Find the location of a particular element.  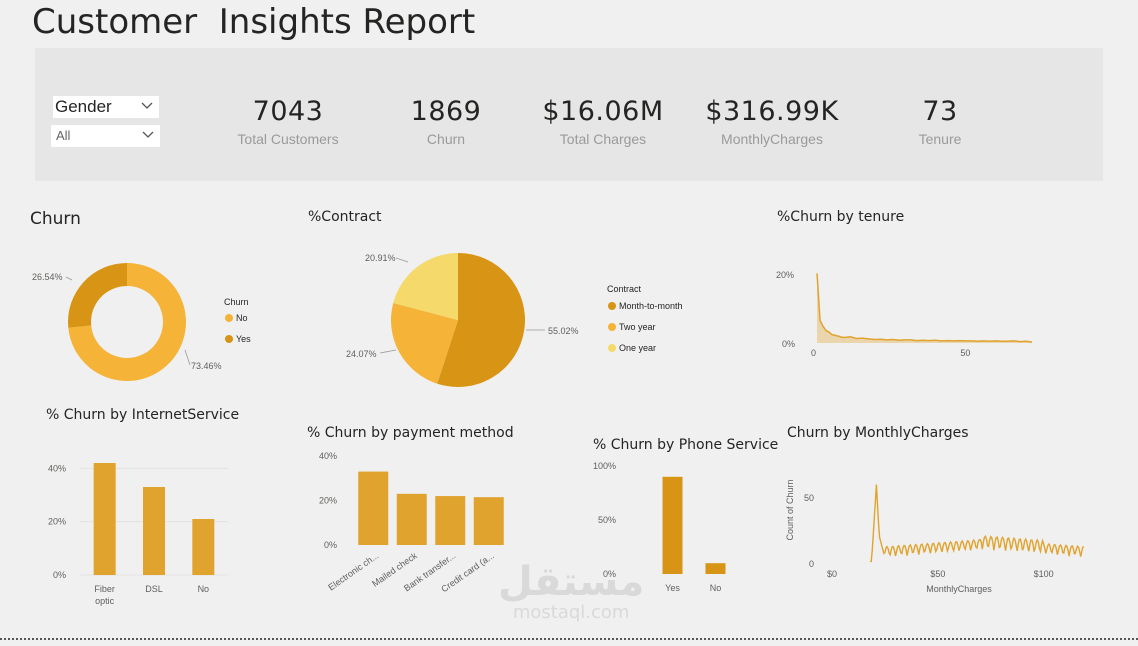

data-label: 20.91% is located at coordinates (380, 258).